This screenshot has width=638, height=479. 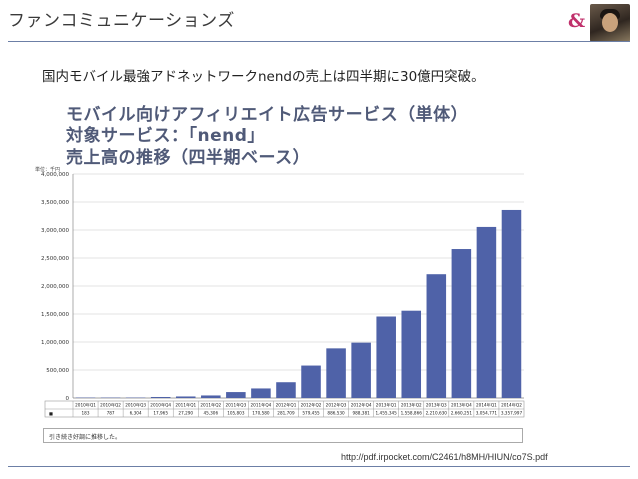 What do you see at coordinates (610, 23) in the screenshot?
I see `presenter-photo` at bounding box center [610, 23].